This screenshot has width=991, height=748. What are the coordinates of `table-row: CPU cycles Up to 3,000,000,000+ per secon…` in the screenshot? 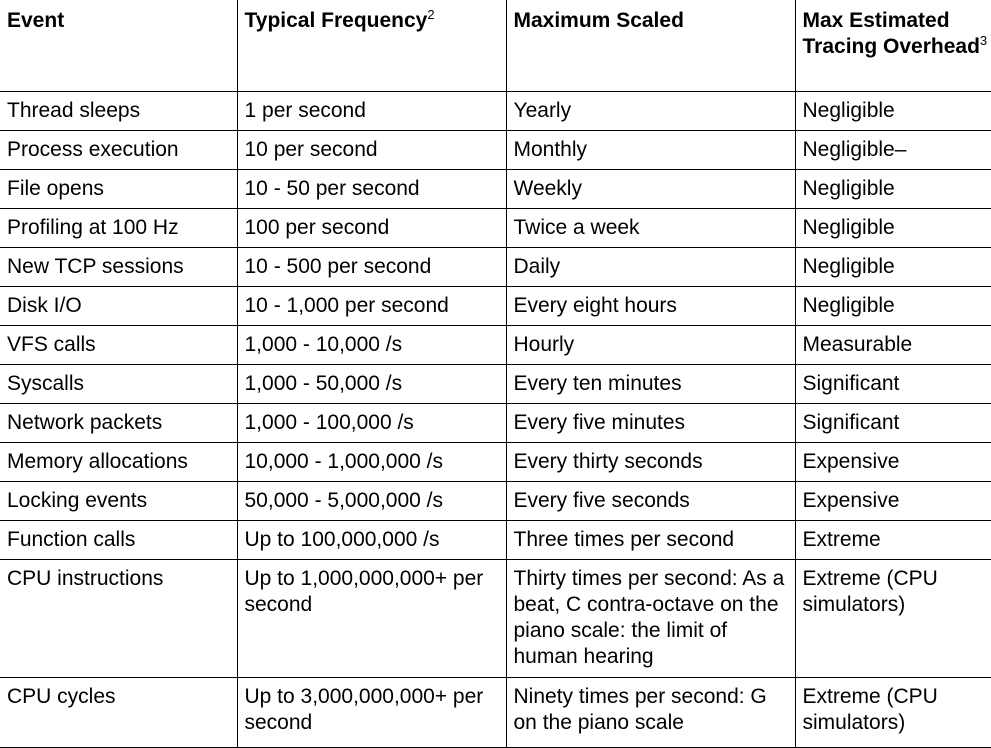 It's located at (495, 712).